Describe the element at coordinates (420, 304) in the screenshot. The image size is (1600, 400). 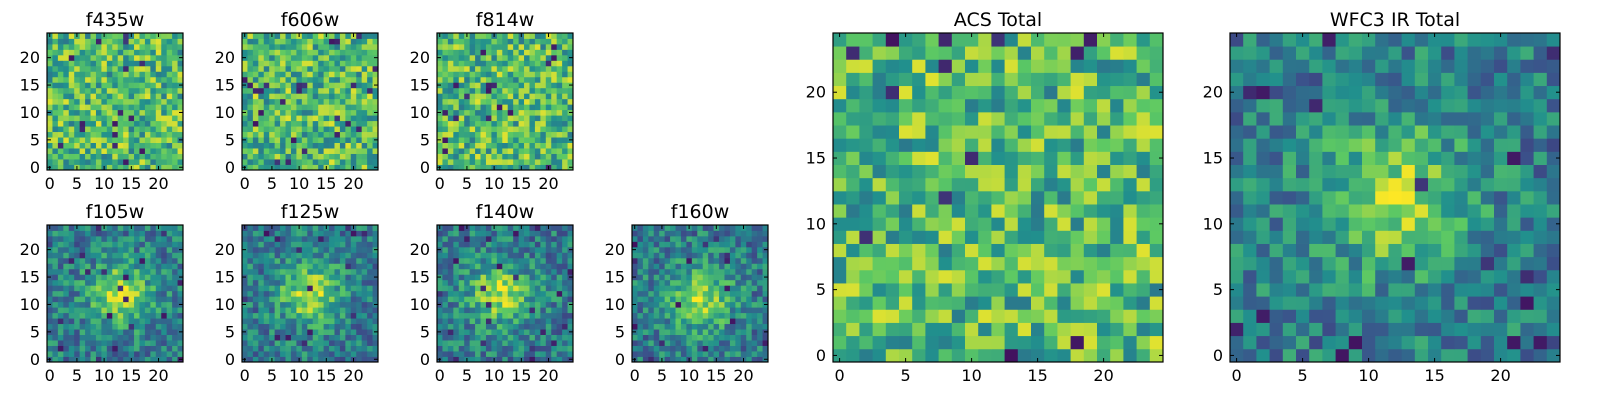
I see `y-tick-label: 10` at that location.